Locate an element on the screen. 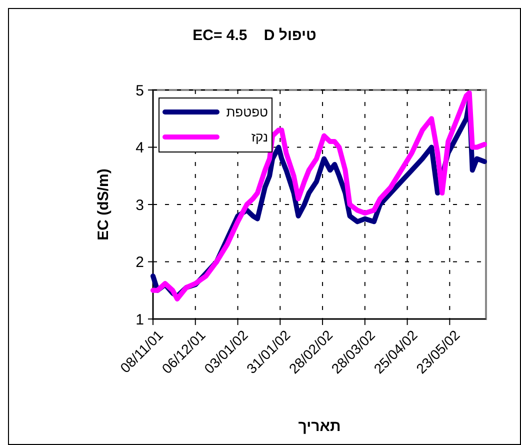  y-tick-label: 5 is located at coordinates (140, 91).